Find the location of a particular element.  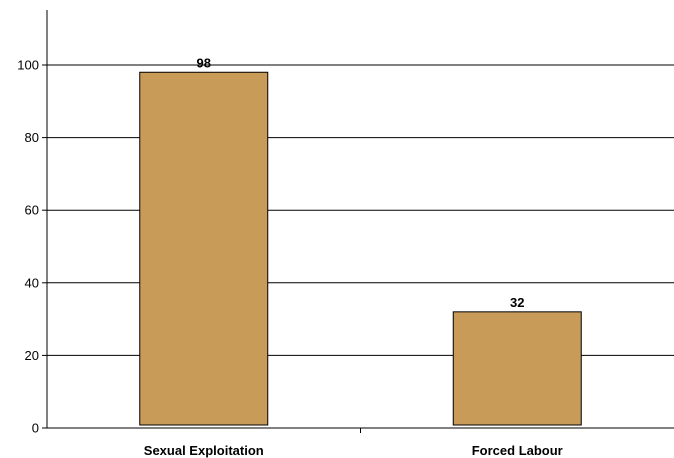

data-label-1: 32 is located at coordinates (517, 302).